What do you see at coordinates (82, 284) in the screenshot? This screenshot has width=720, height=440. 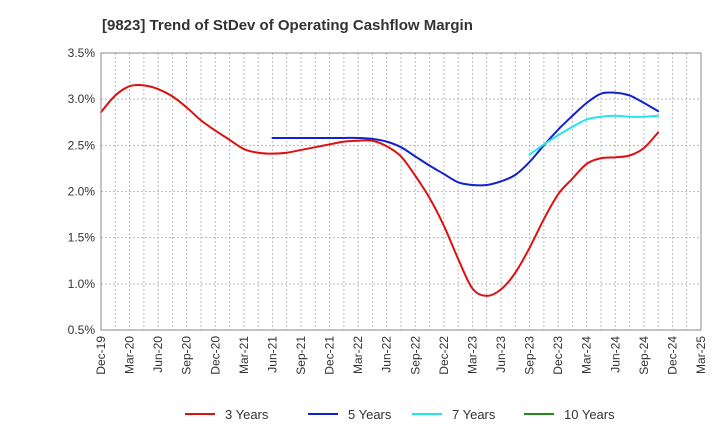 I see `y-tick-label: 1.0%` at bounding box center [82, 284].